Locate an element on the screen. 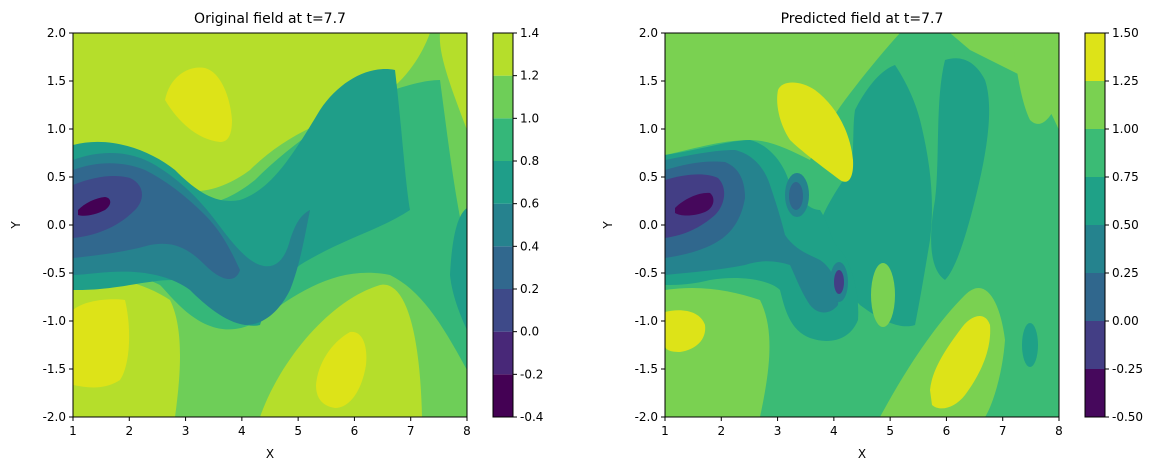  left-colorbar: -0.4 -0.2 0.0 0.2 0.4 0.6 0.8 1.0 1.2 1.4 is located at coordinates (517, 225).